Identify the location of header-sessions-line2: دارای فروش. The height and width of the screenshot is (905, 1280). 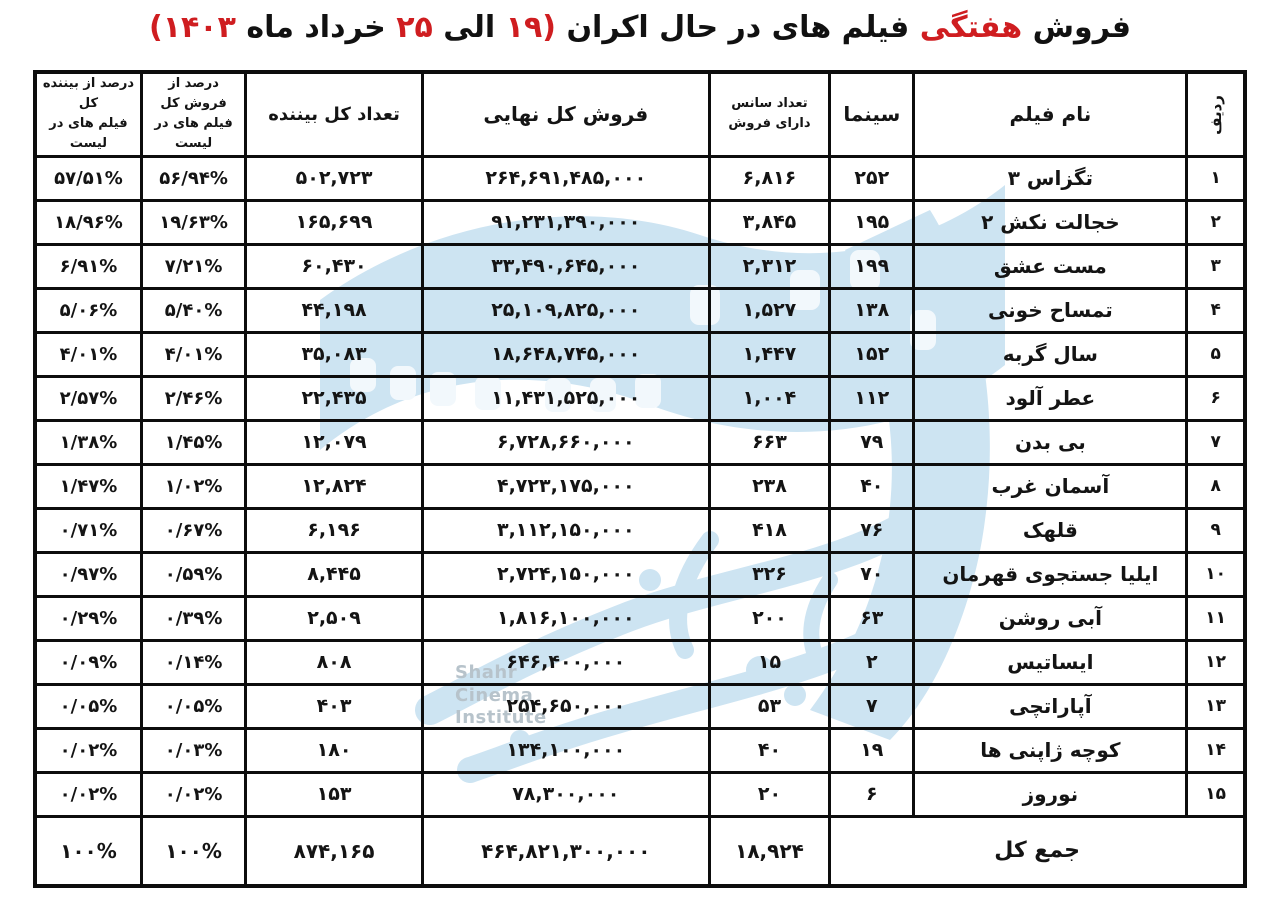
(769, 124).